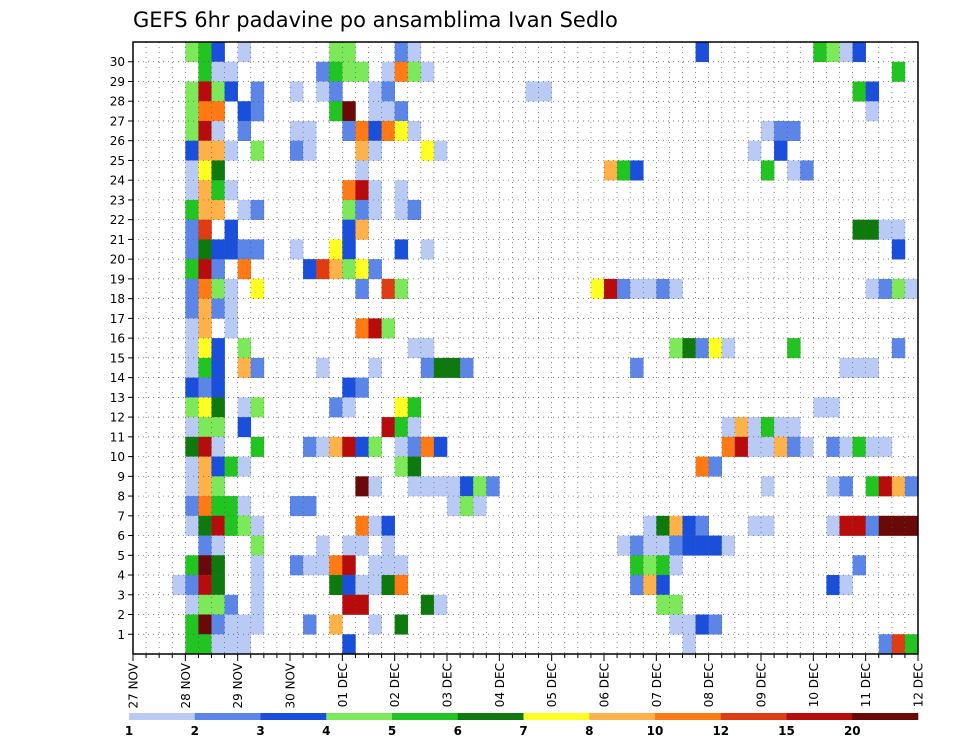  I want to click on y-tick-label: 25, so click(117, 161).